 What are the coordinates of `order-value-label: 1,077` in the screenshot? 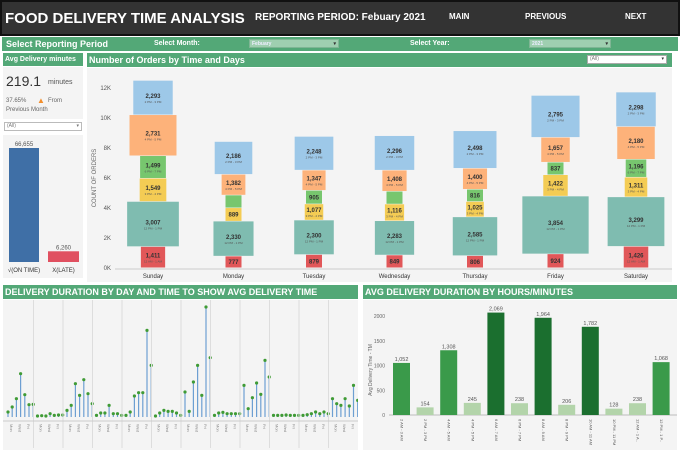 It's located at (314, 211).